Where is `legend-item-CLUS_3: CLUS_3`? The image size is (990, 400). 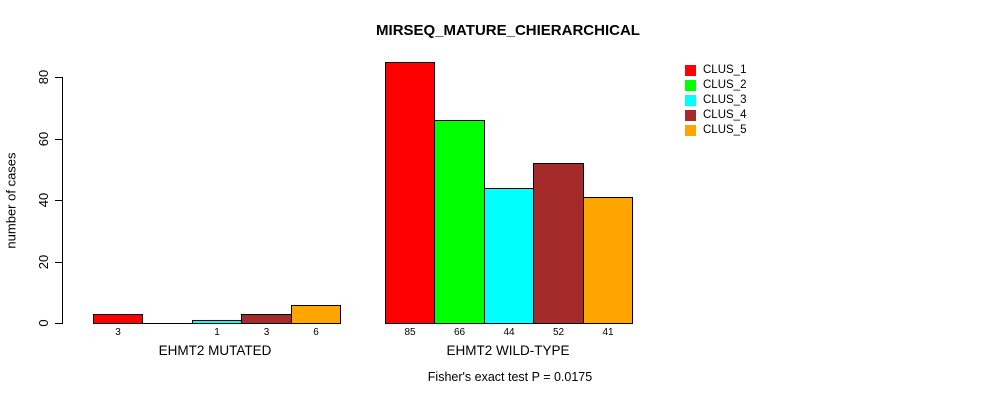 legend-item-CLUS_3: CLUS_3 is located at coordinates (715, 100).